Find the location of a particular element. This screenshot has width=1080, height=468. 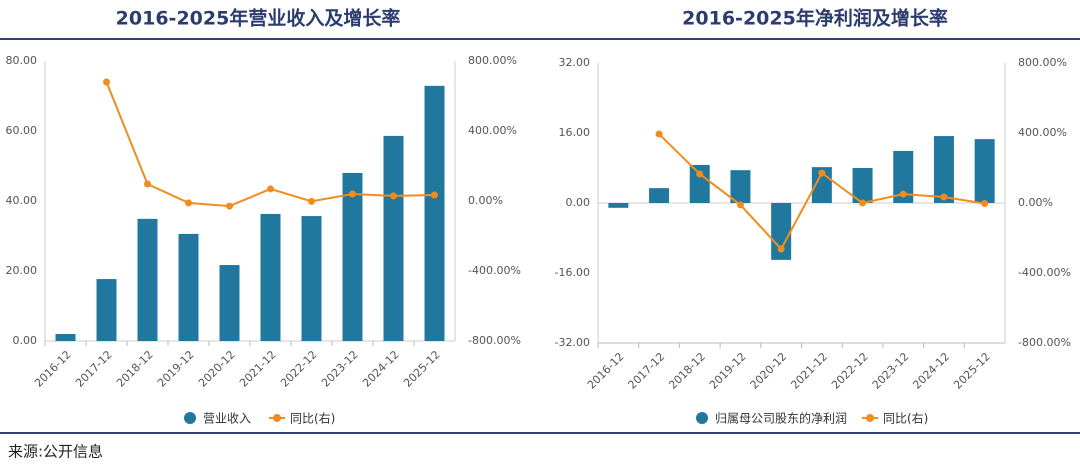

y-tick-label: 16.00 is located at coordinates (575, 132).